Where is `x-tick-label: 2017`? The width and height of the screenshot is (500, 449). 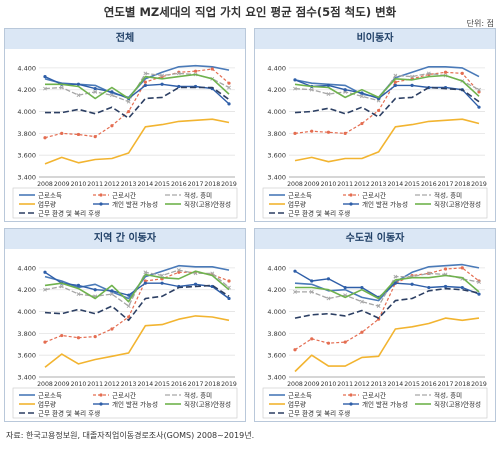 x-tick-label: 2017 is located at coordinates (196, 384).